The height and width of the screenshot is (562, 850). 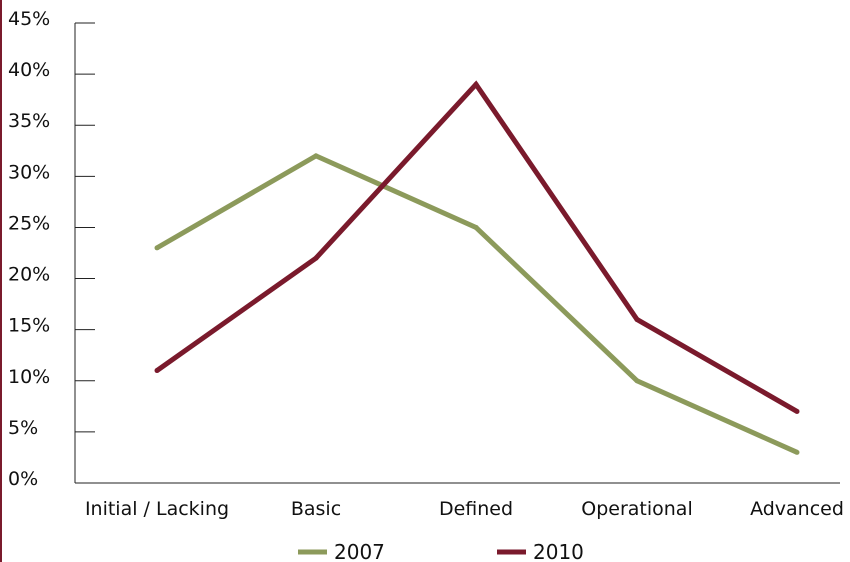 I want to click on x-tick-label: Advanced, so click(x=797, y=509).